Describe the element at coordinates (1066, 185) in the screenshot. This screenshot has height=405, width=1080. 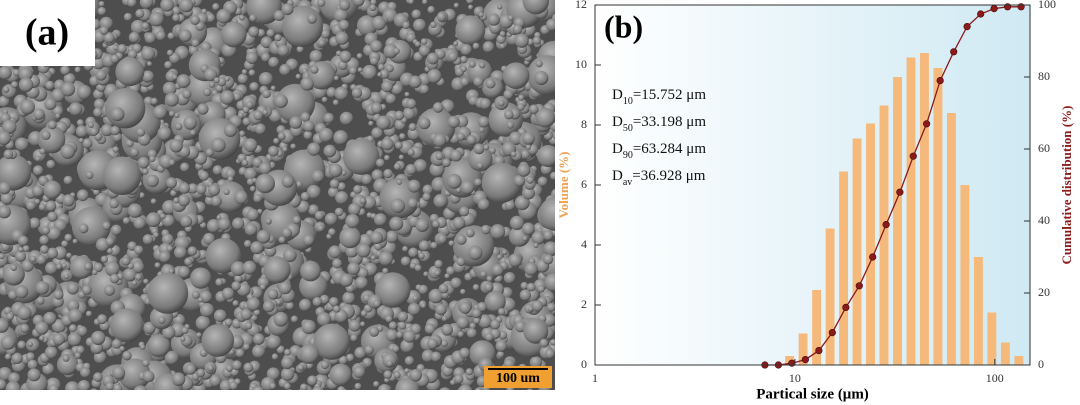
I see `y2-axis-title: Cumulative distribution (%)` at that location.